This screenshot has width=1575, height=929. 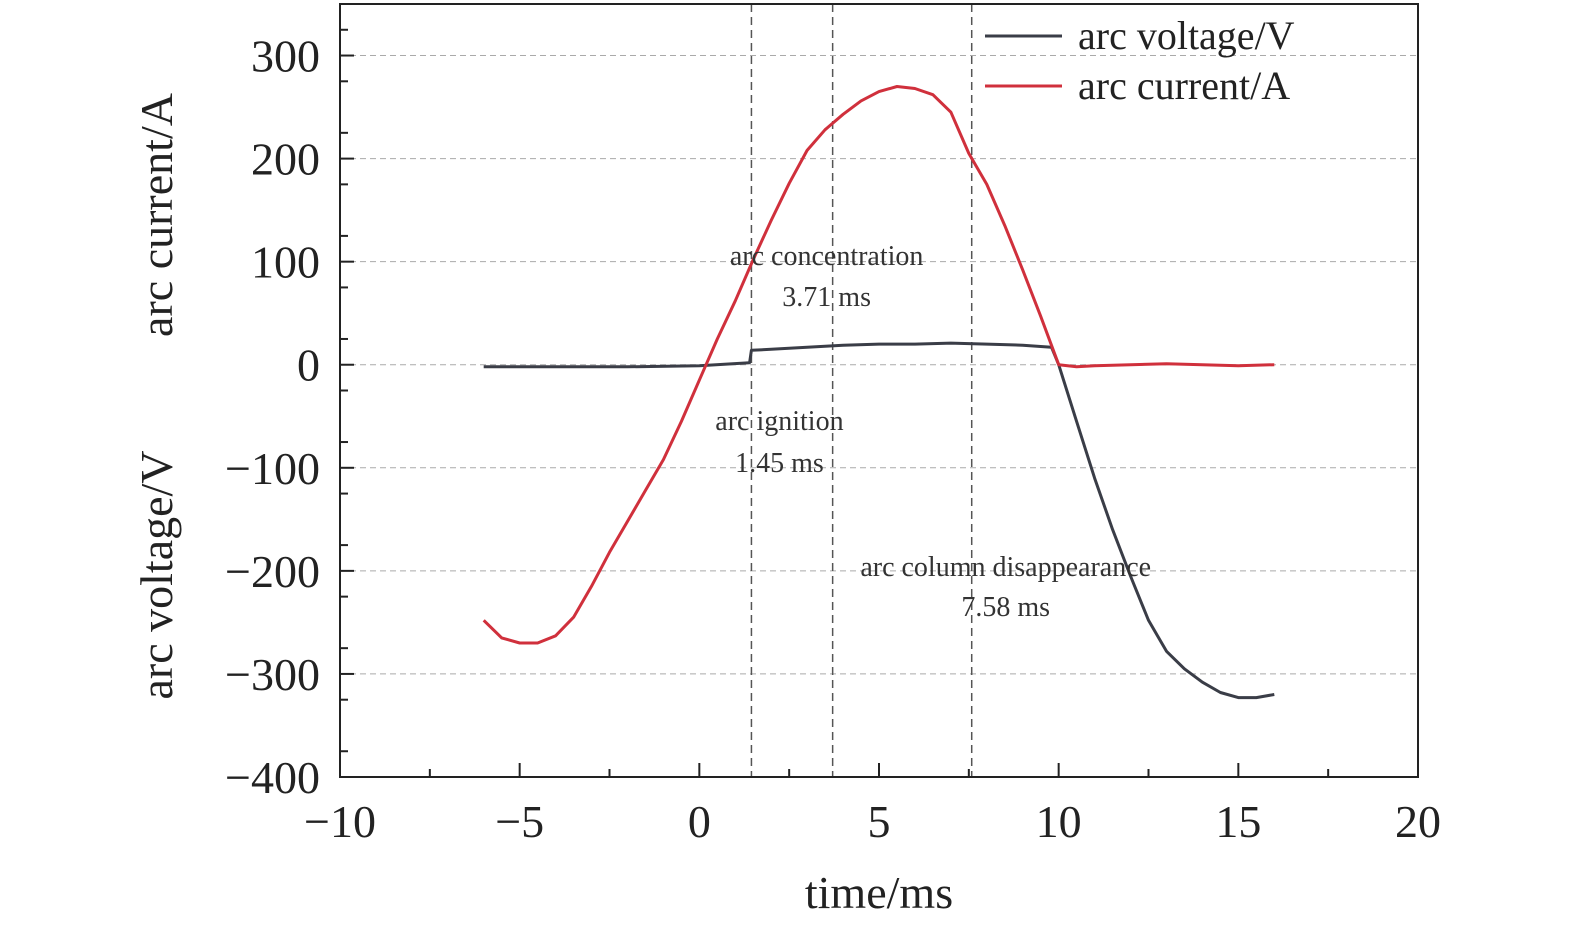 I want to click on annotation-label-2: arc column disappearance, so click(x=1005, y=567).